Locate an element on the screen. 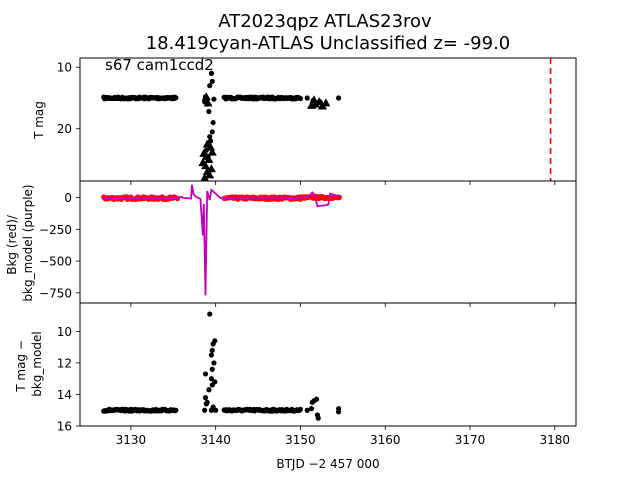 The width and height of the screenshot is (640, 480). panel-middle-ylabel-line1: Bkg (red)/ is located at coordinates (12, 244).